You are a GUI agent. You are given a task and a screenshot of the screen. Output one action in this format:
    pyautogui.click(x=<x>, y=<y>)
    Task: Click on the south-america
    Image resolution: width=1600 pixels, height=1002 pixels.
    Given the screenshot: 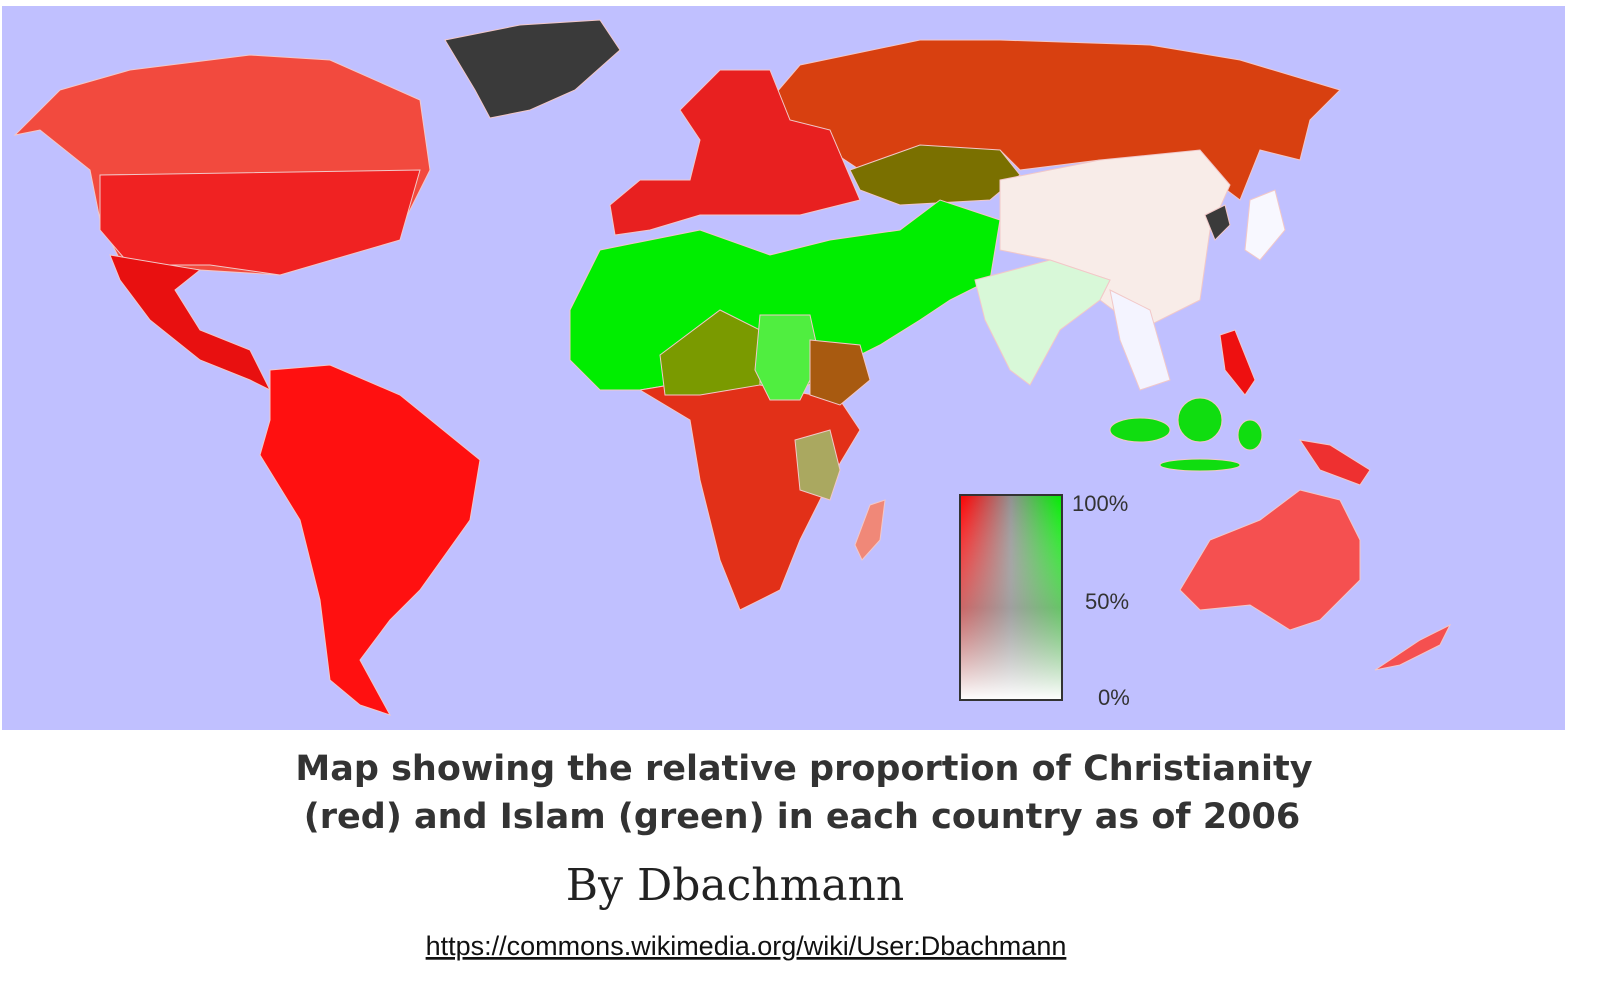 What is the action you would take?
    pyautogui.click(x=370, y=540)
    